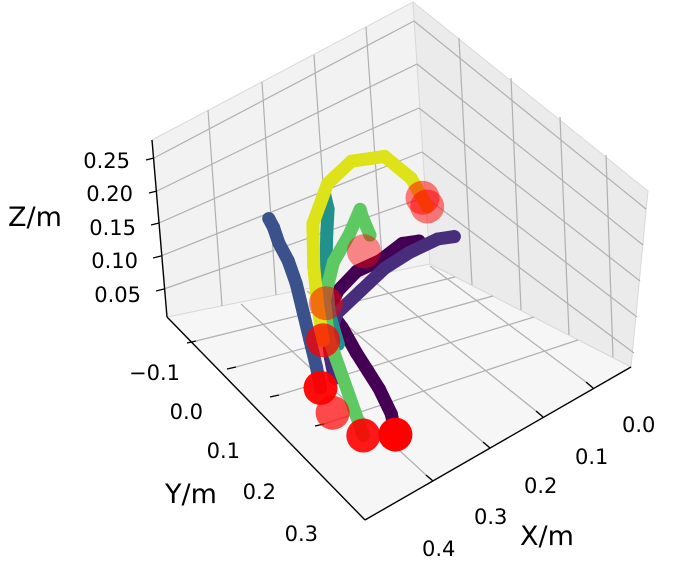 The height and width of the screenshot is (567, 673). I want to click on z-tick-label: 0.25, so click(106, 161).